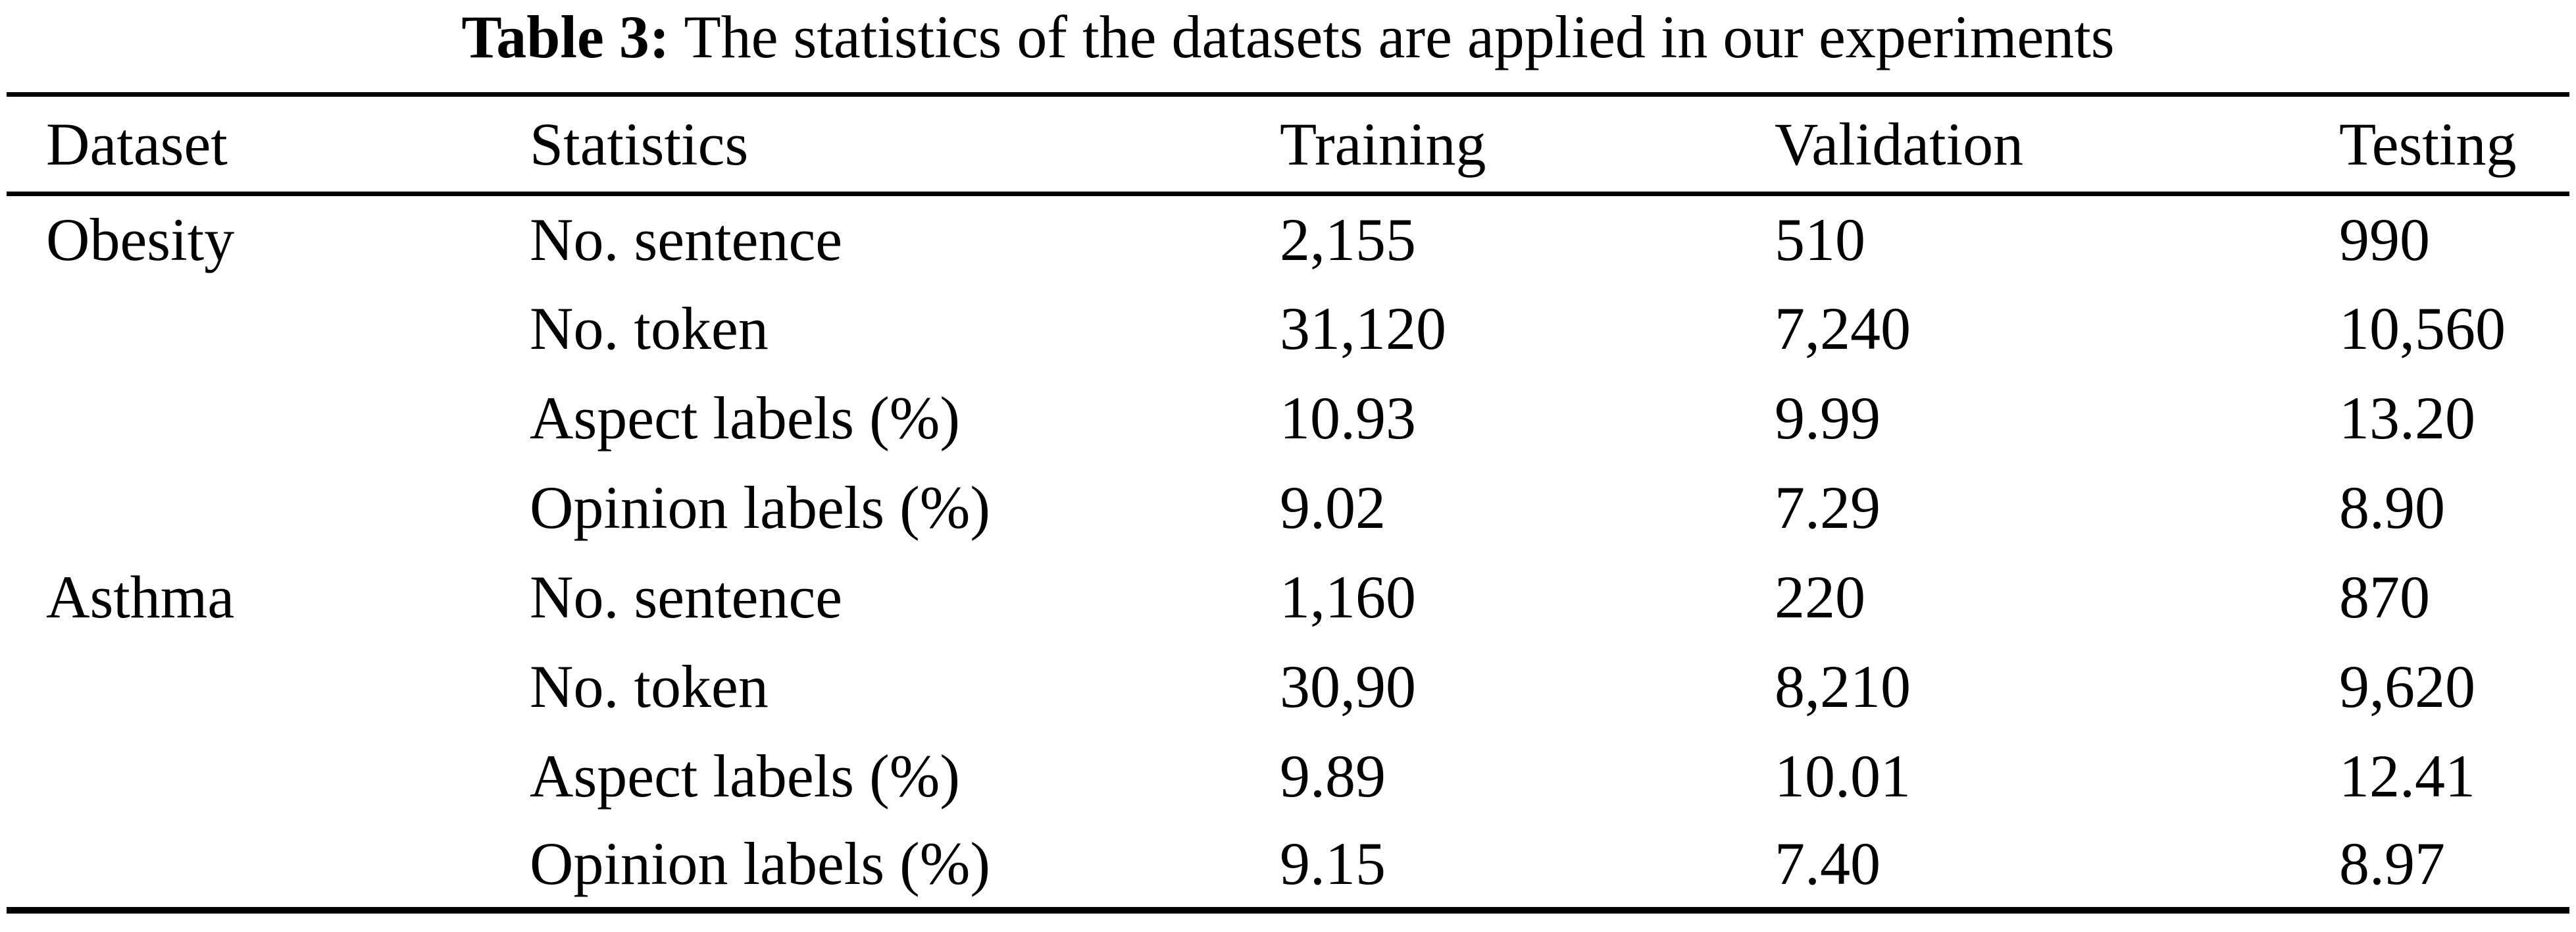  I want to click on cell-validation: 7,240, so click(1843, 328).